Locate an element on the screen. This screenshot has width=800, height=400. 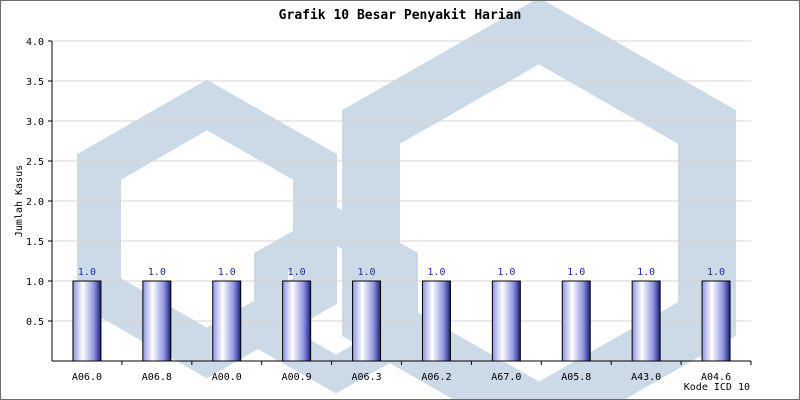
y-tick-label: 4.0 is located at coordinates (35, 42).